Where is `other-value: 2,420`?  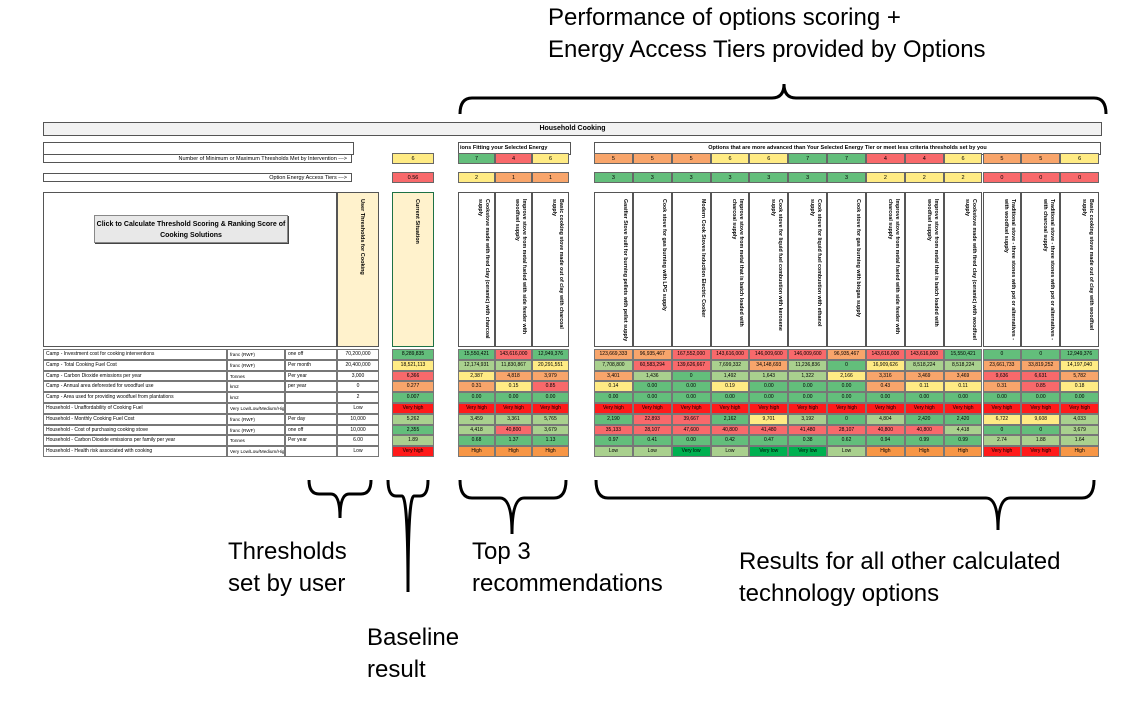
other-value: 2,420 is located at coordinates (924, 419).